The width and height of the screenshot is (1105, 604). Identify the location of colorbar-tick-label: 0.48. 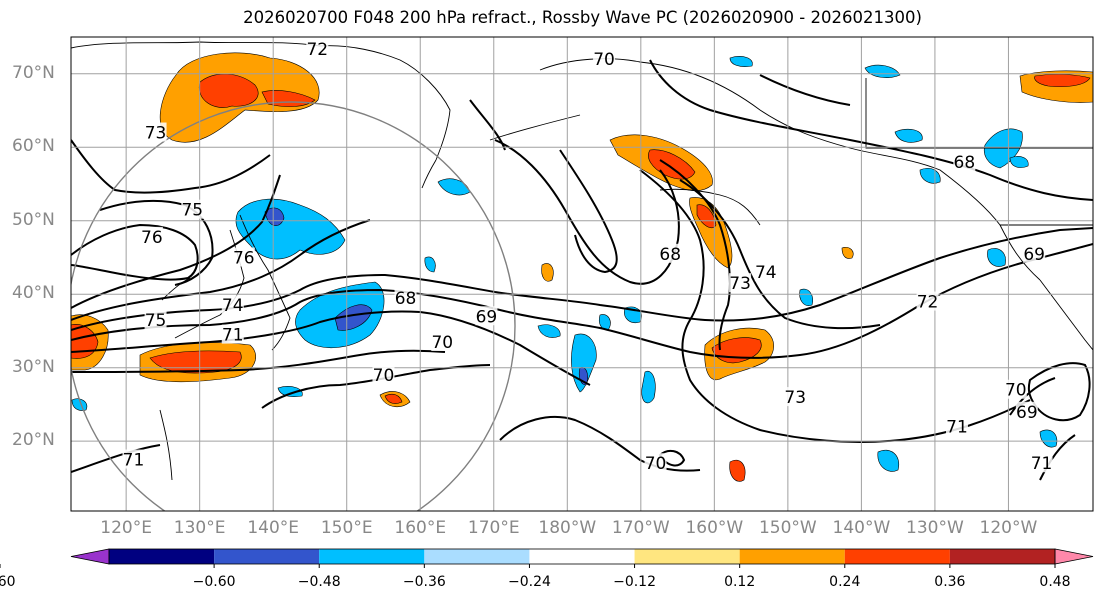
(1055, 582).